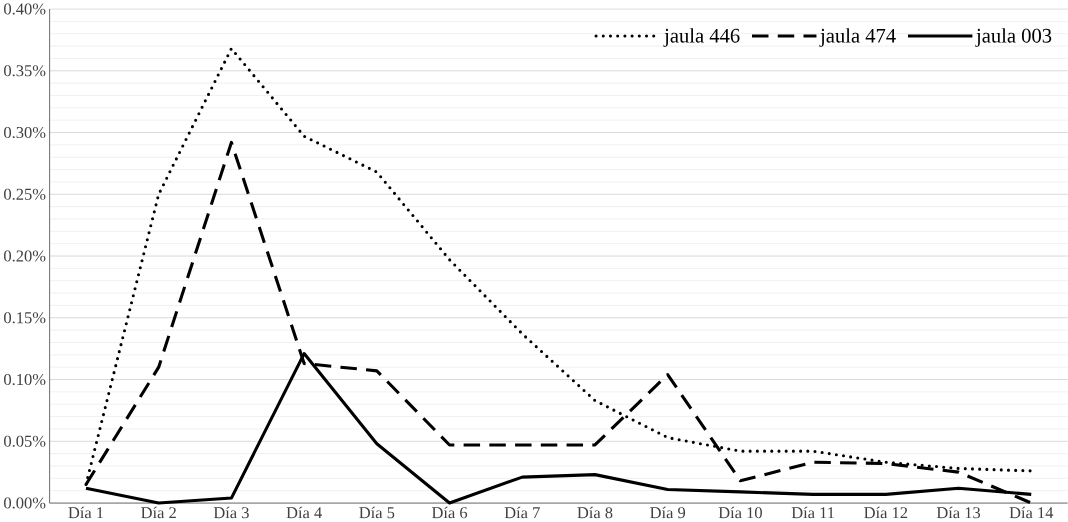  Describe the element at coordinates (449, 512) in the screenshot. I see `x-tick-label: Día 6` at that location.